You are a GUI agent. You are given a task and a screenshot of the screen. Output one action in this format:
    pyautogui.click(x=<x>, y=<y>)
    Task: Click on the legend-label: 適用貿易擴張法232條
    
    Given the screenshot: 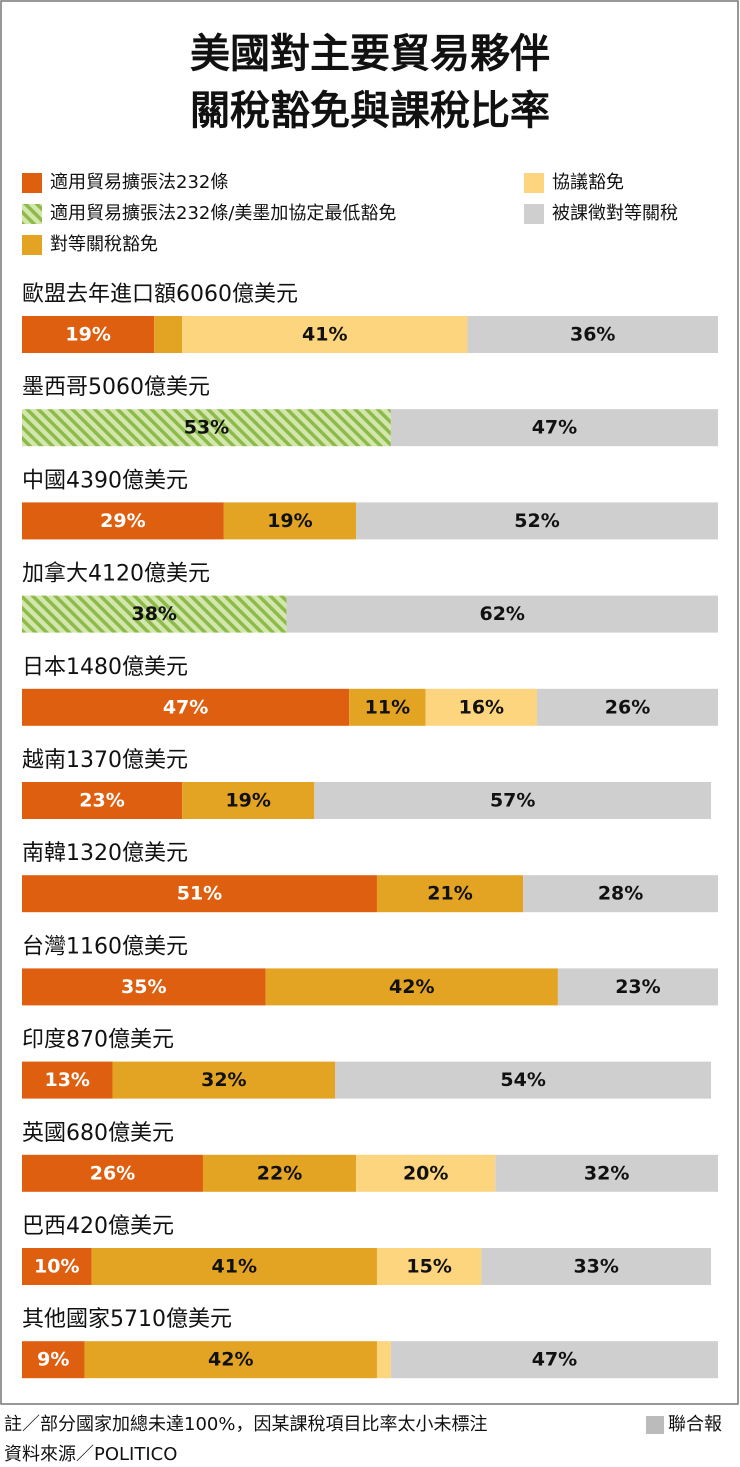 What is the action you would take?
    pyautogui.click(x=139, y=182)
    